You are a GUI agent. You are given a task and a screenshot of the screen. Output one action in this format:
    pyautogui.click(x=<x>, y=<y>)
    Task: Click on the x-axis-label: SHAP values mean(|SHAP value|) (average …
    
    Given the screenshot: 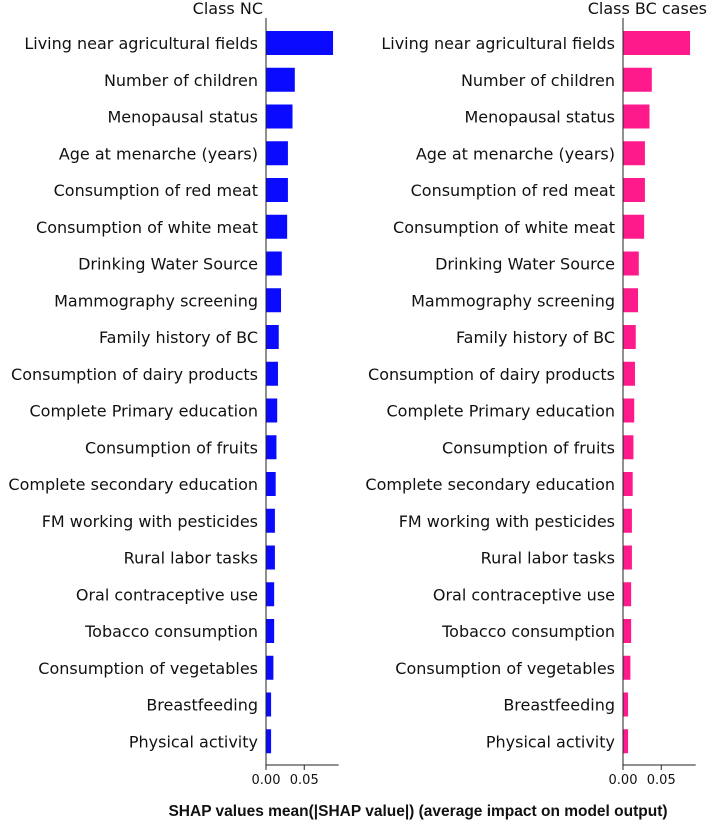 What is the action you would take?
    pyautogui.click(x=417, y=811)
    